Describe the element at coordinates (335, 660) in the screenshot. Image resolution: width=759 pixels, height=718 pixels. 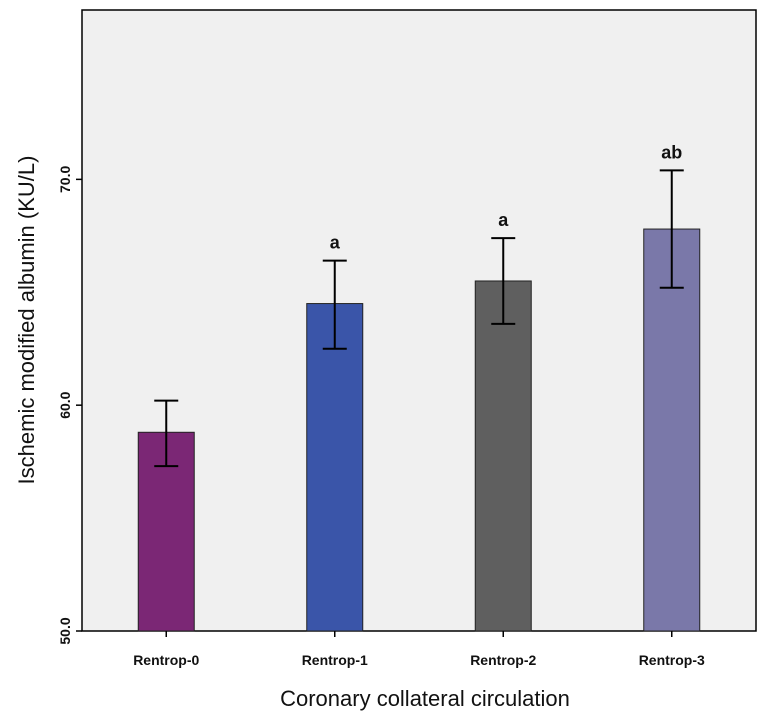
I see `category-label: Rentrop-1` at that location.